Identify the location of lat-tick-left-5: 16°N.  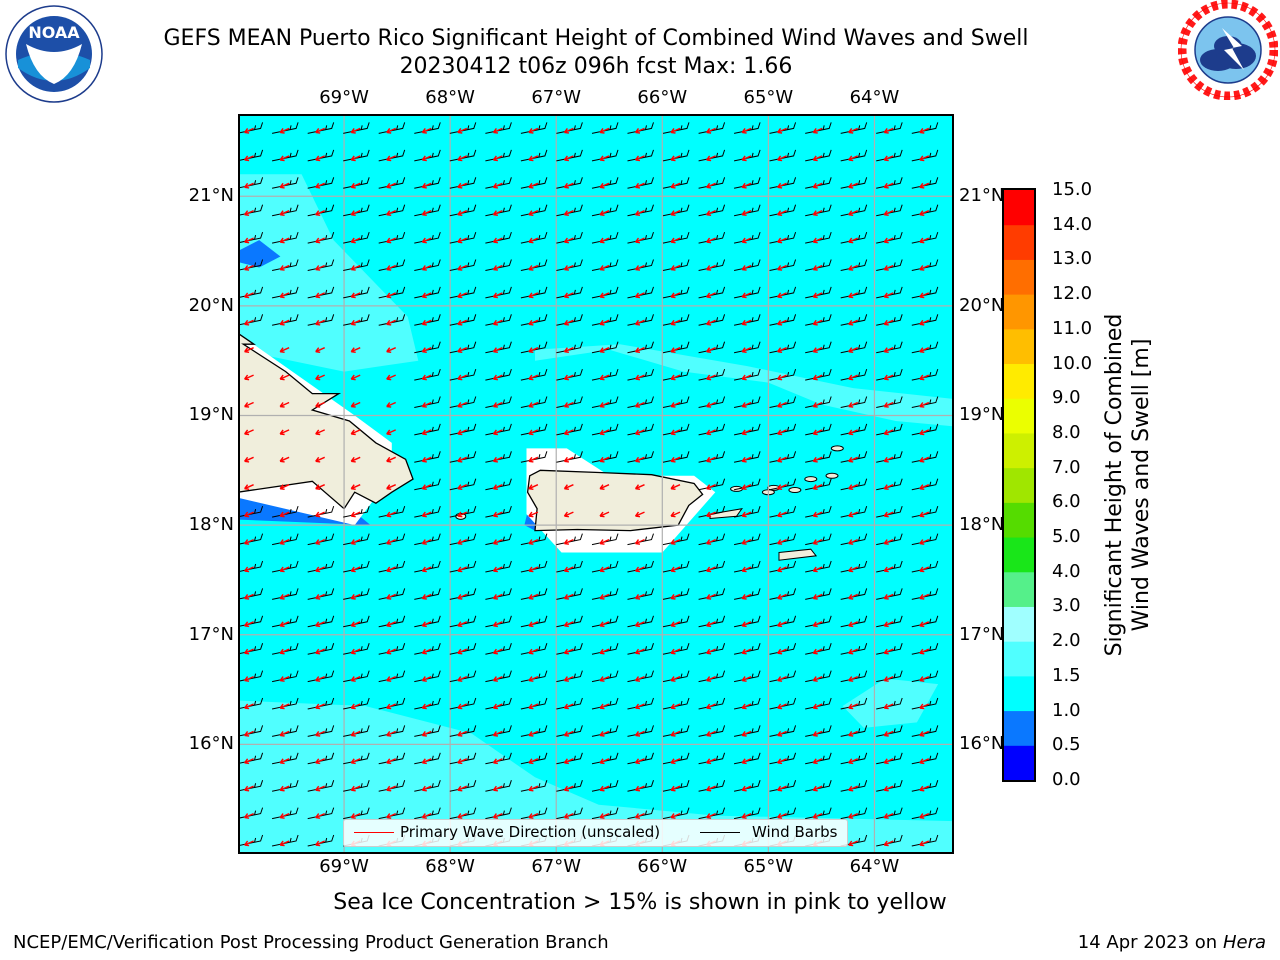
(211, 744).